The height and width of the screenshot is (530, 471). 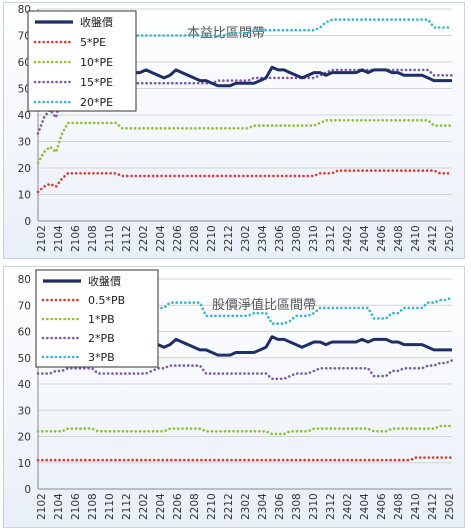 What do you see at coordinates (24, 306) in the screenshot?
I see `chart-2-y-tick-label: 70` at bounding box center [24, 306].